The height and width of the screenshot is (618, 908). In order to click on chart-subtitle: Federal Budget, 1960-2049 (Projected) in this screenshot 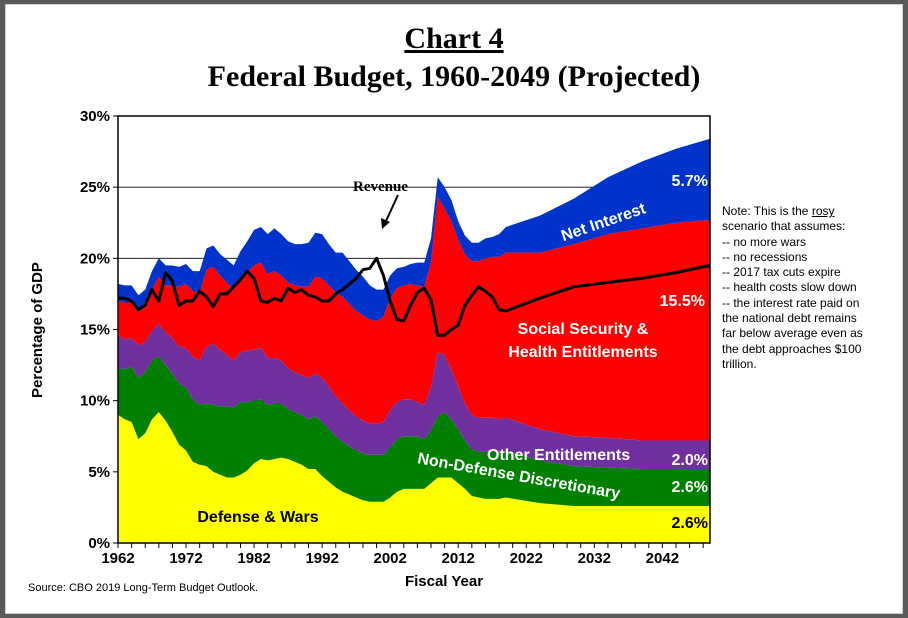, I will do `click(454, 76)`.